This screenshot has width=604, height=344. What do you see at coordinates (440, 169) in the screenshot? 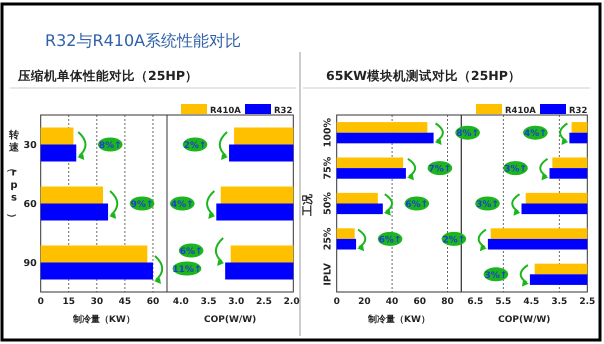
I see `annotation: 7%↑` at bounding box center [440, 169].